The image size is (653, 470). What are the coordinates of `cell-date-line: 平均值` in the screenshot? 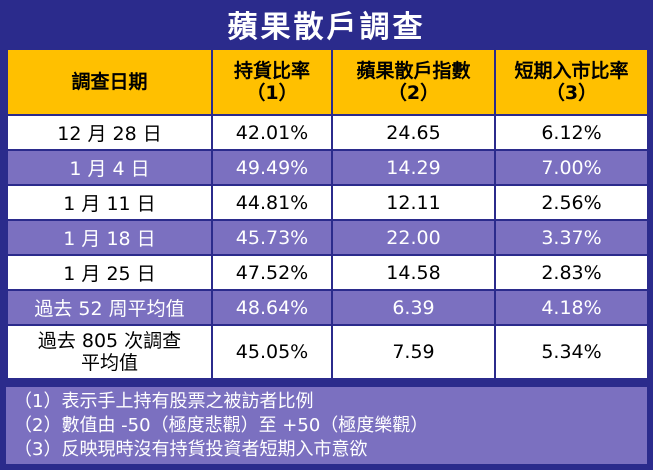 It's located at (109, 363).